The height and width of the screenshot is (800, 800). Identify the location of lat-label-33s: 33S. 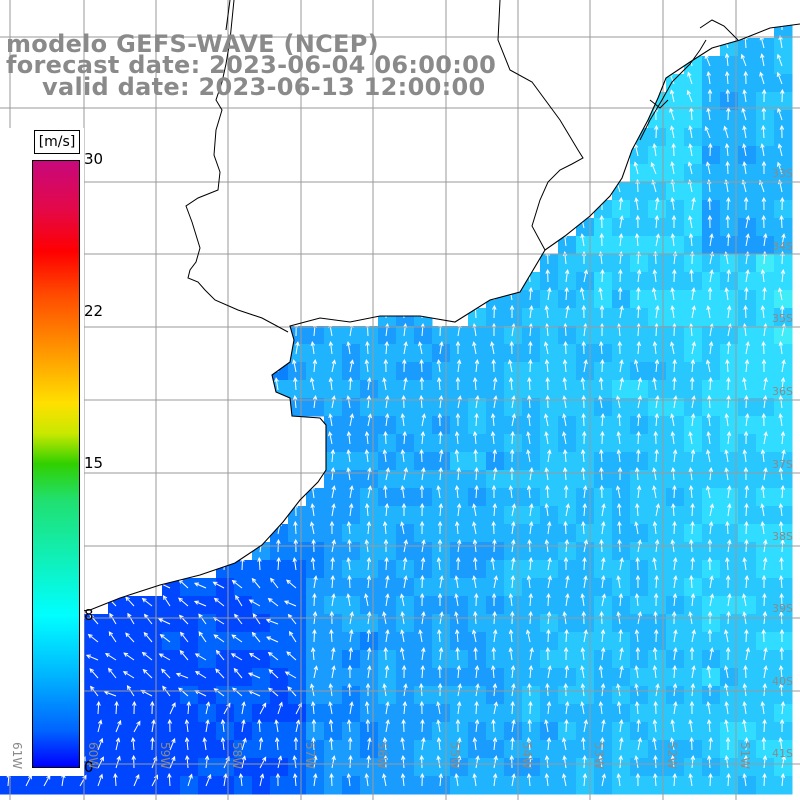
(782, 173).